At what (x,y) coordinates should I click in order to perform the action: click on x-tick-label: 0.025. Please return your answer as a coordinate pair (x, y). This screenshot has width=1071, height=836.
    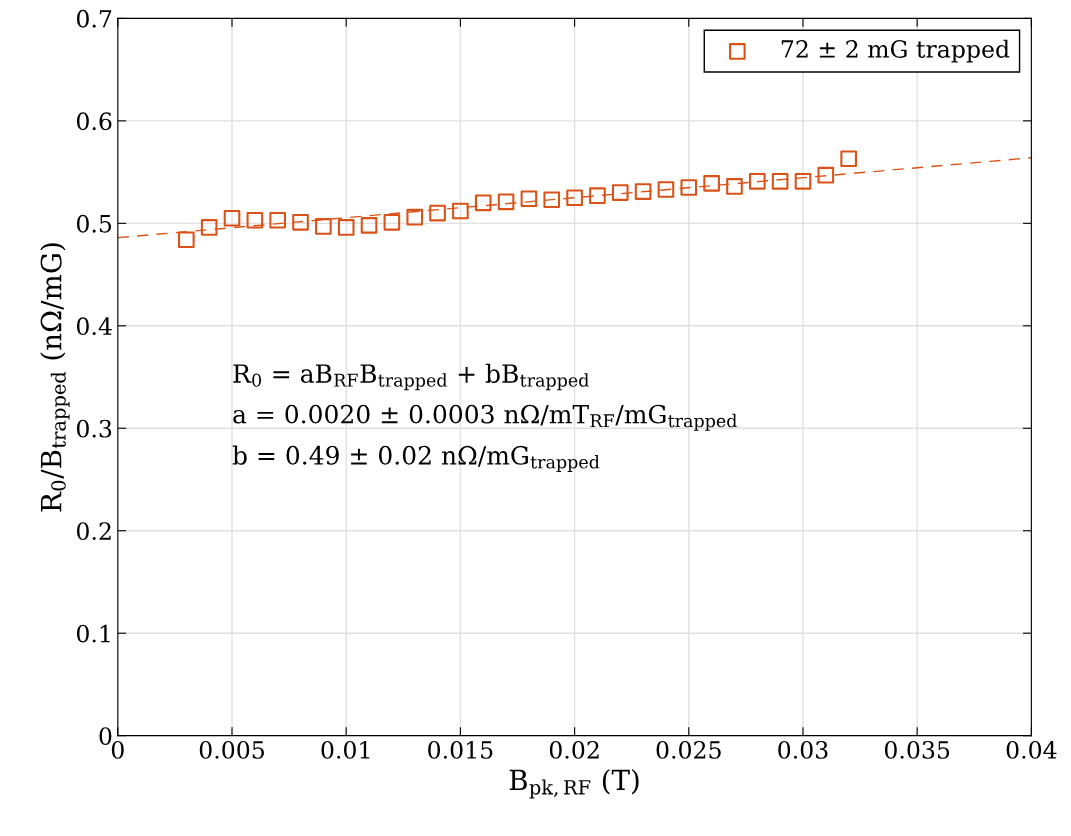
    Looking at the image, I should click on (688, 749).